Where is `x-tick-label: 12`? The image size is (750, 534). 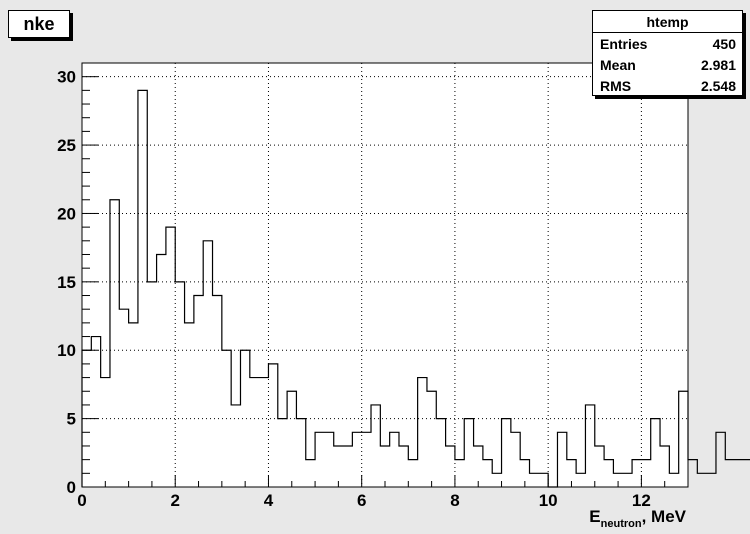
x-tick-label: 12 is located at coordinates (641, 500).